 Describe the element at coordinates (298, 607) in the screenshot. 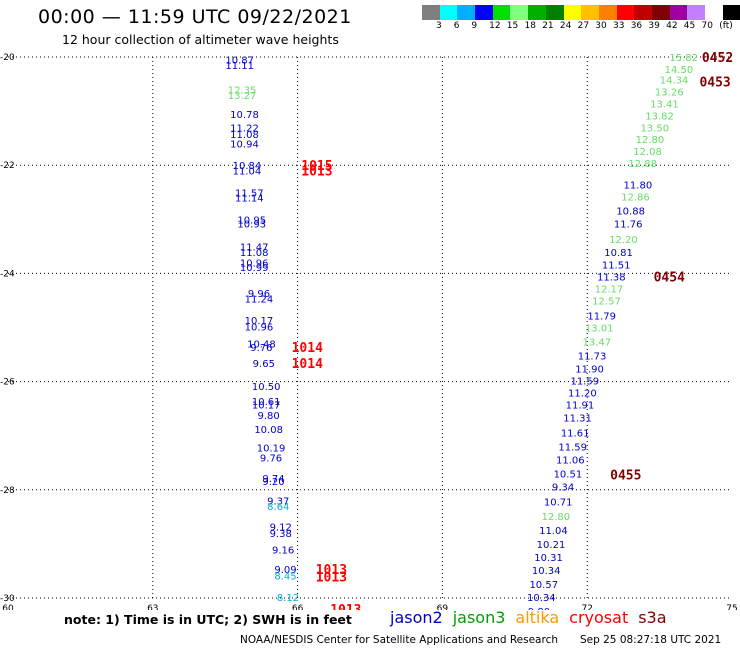

I see `x-tick-label: 66` at that location.